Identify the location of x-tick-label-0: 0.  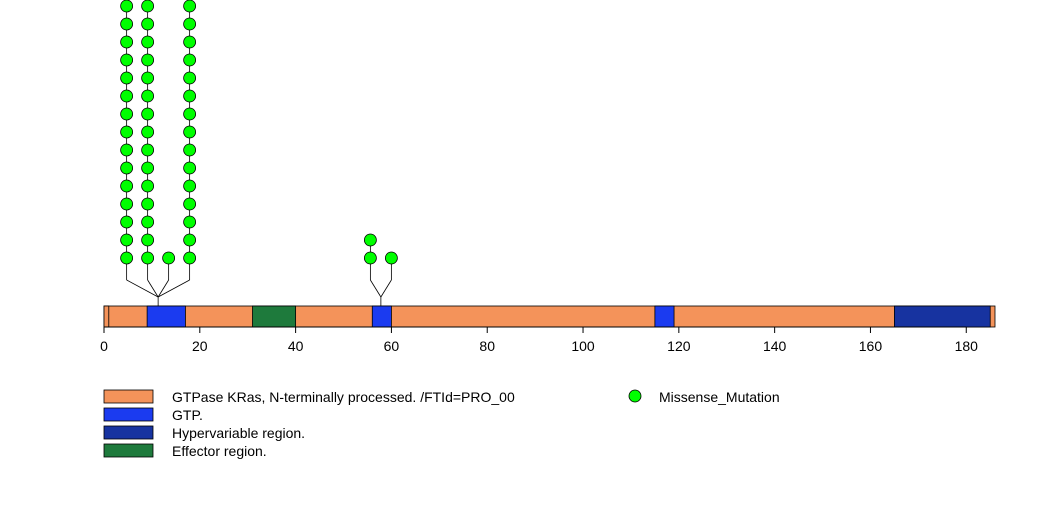
(104, 346).